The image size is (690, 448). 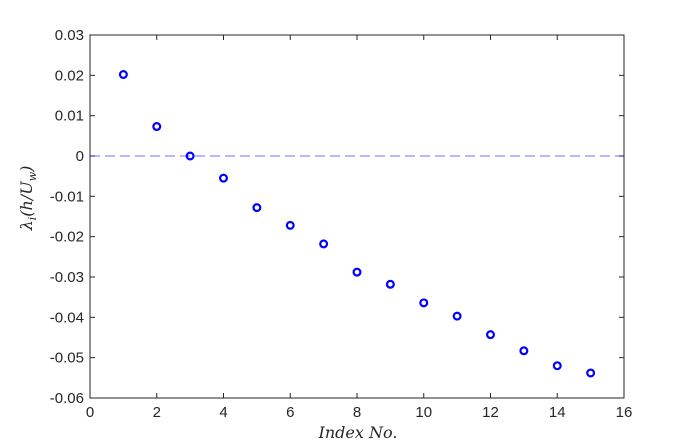 I want to click on y-tick-label: -0.01, so click(x=67, y=196).